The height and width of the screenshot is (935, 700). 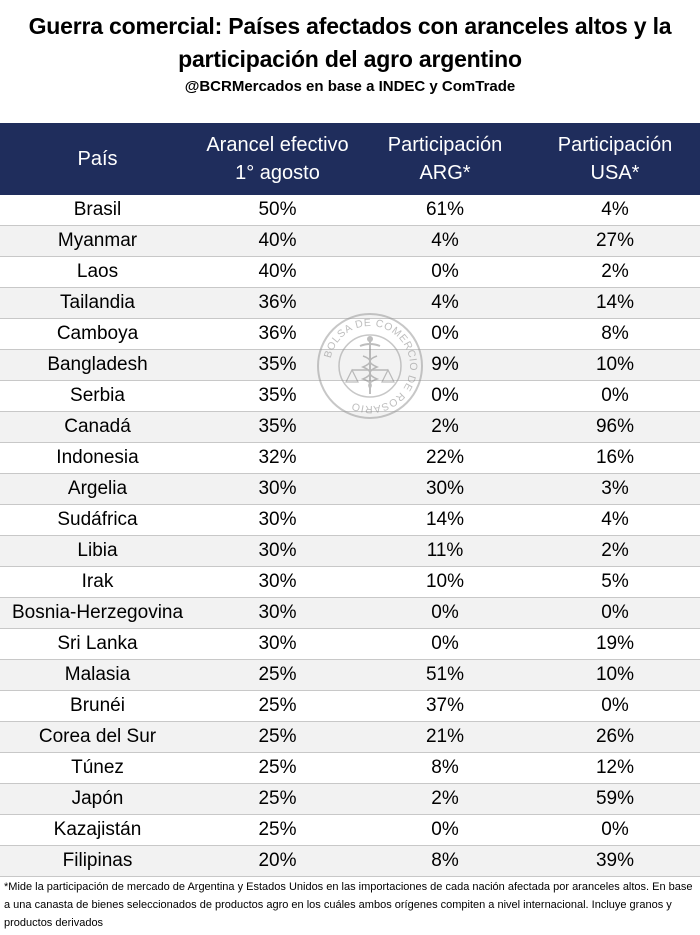 What do you see at coordinates (97, 675) in the screenshot?
I see `country-cell: Malasia` at bounding box center [97, 675].